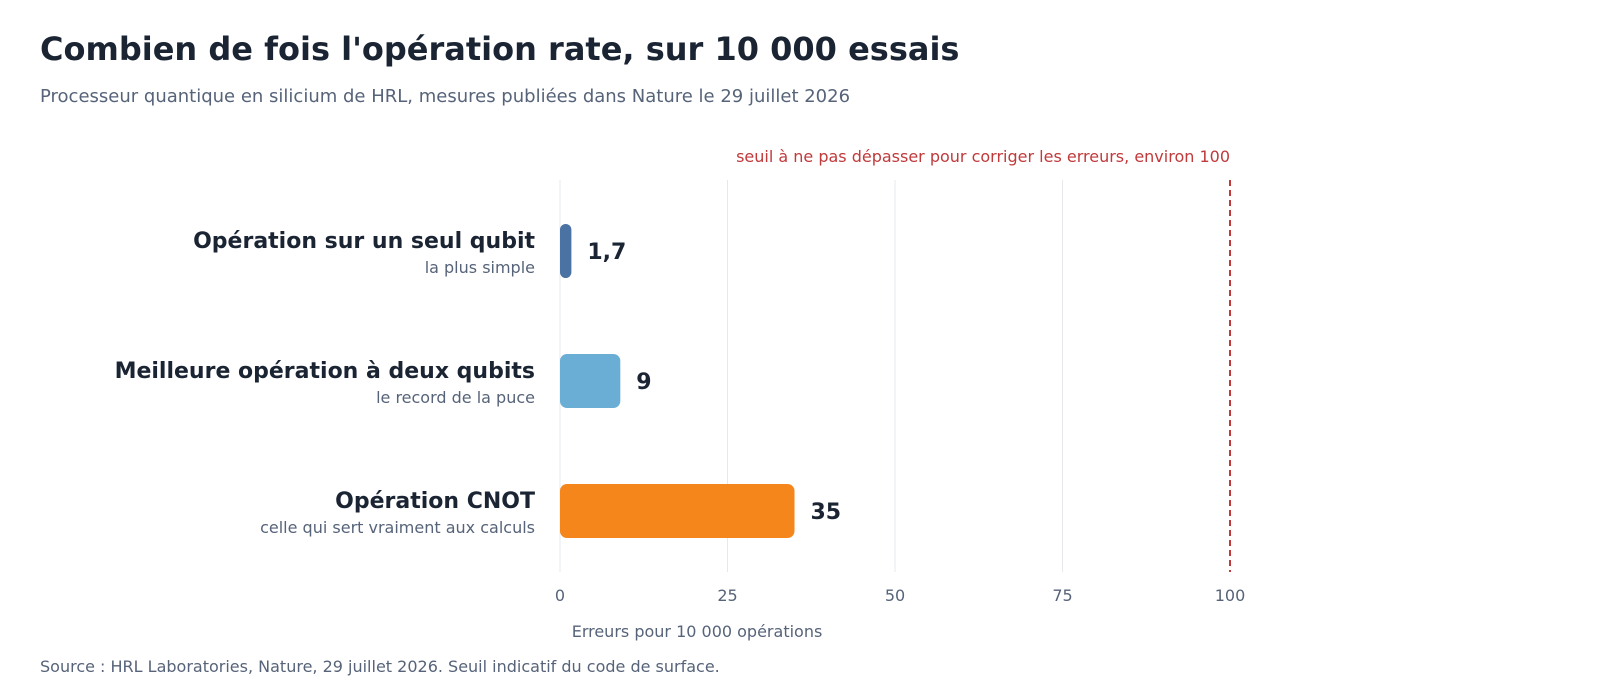  What do you see at coordinates (643, 382) in the screenshot?
I see `bar-value-label: 9` at bounding box center [643, 382].